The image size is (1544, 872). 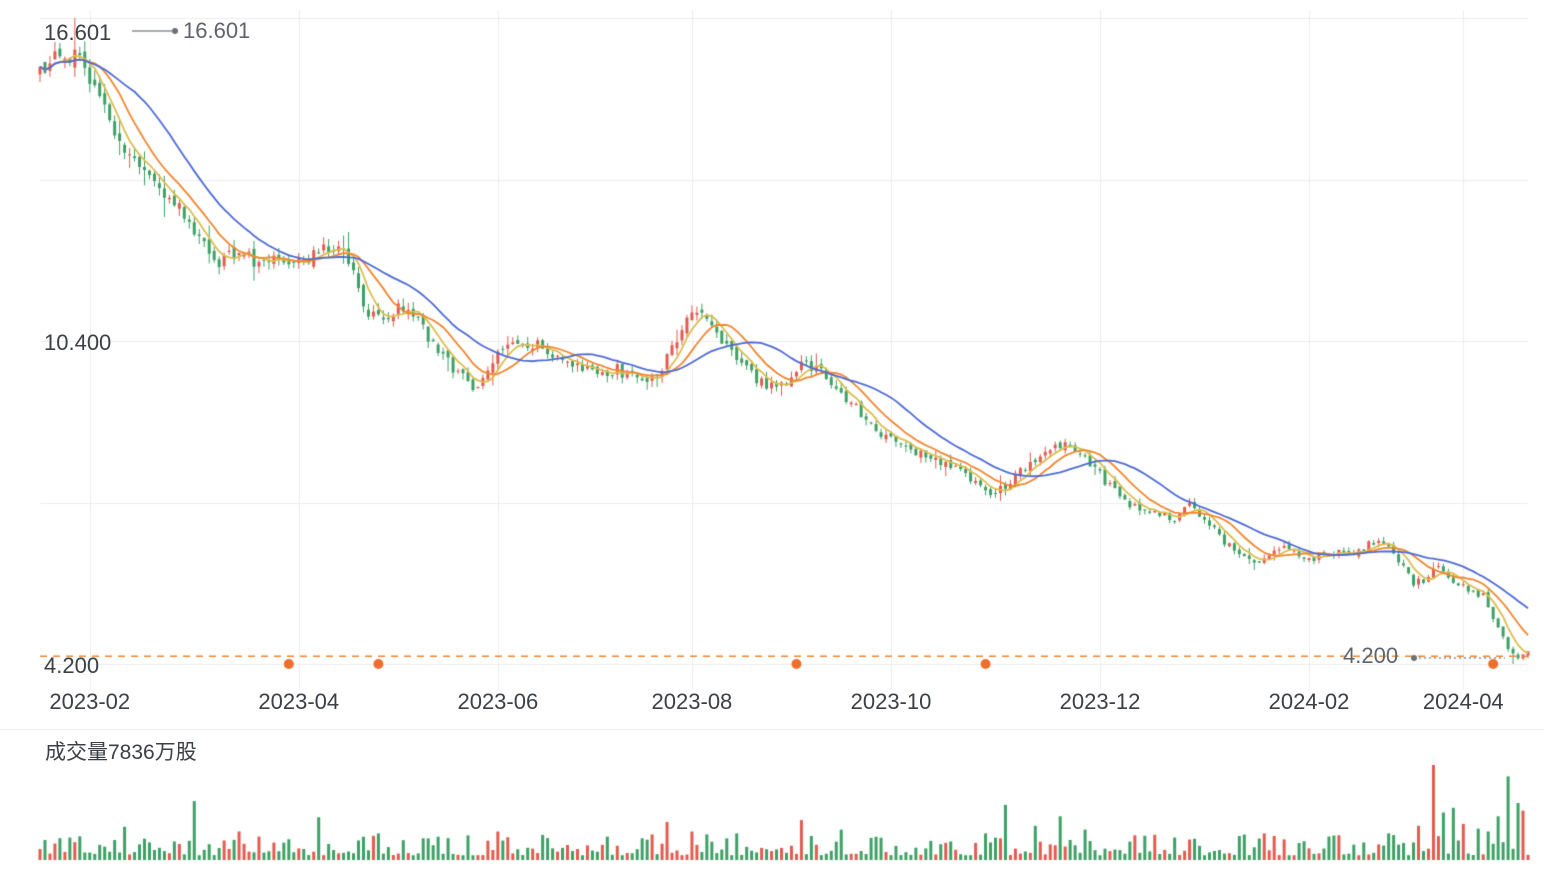 What do you see at coordinates (299, 701) in the screenshot?
I see `time-axis-label: 2023-04` at bounding box center [299, 701].